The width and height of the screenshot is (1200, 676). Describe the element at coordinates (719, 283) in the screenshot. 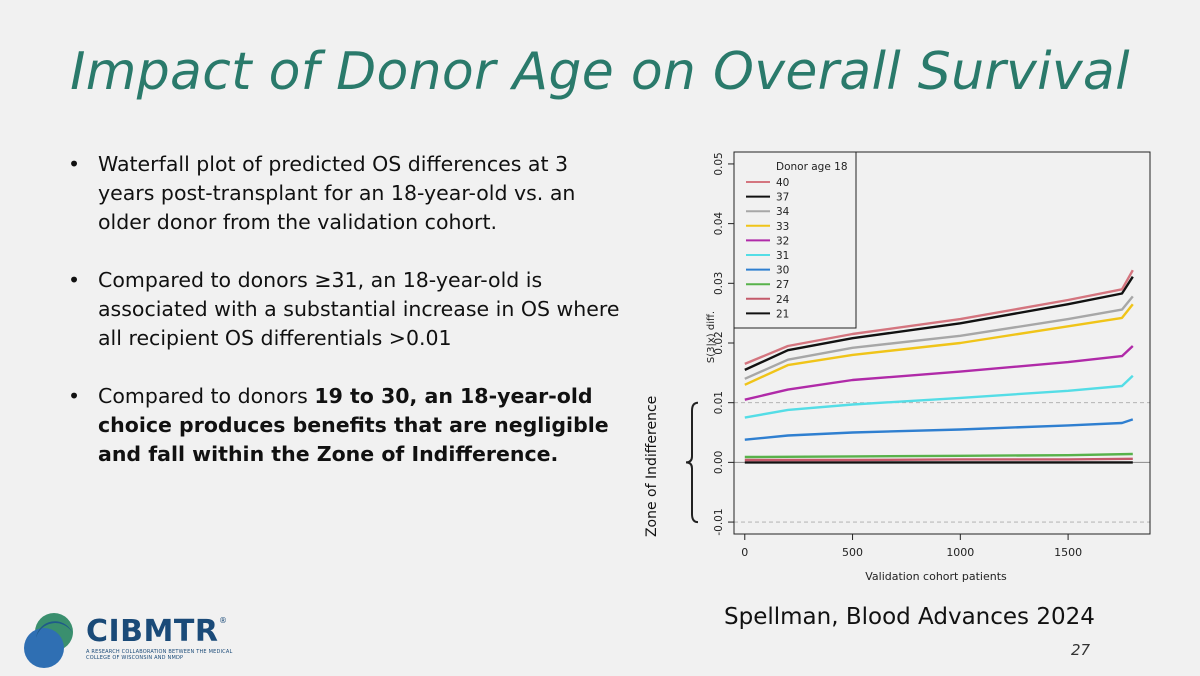

I see `y-tick-label: 0.03` at that location.